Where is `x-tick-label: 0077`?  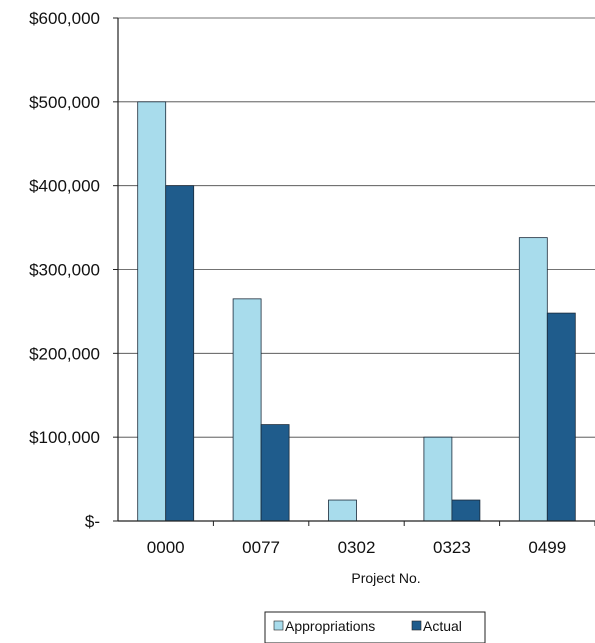
x-tick-label: 0077 is located at coordinates (261, 547).